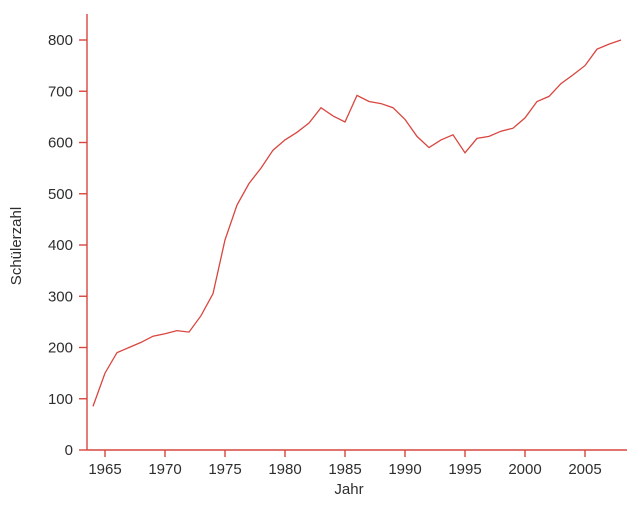  I want to click on y-tick-label: 0, so click(69, 450).